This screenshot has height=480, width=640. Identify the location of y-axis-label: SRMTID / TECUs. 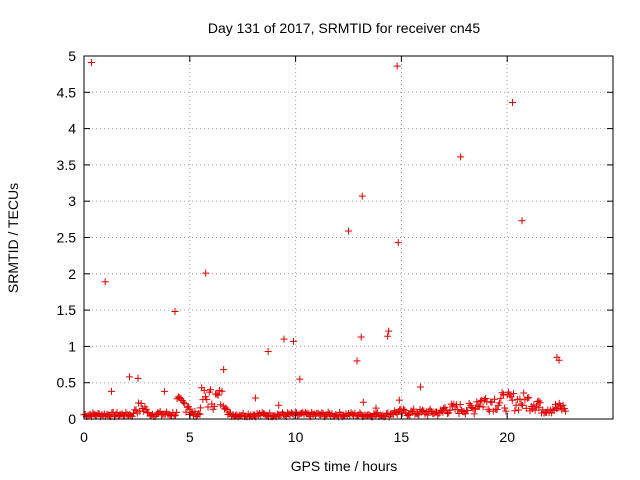
(13, 238).